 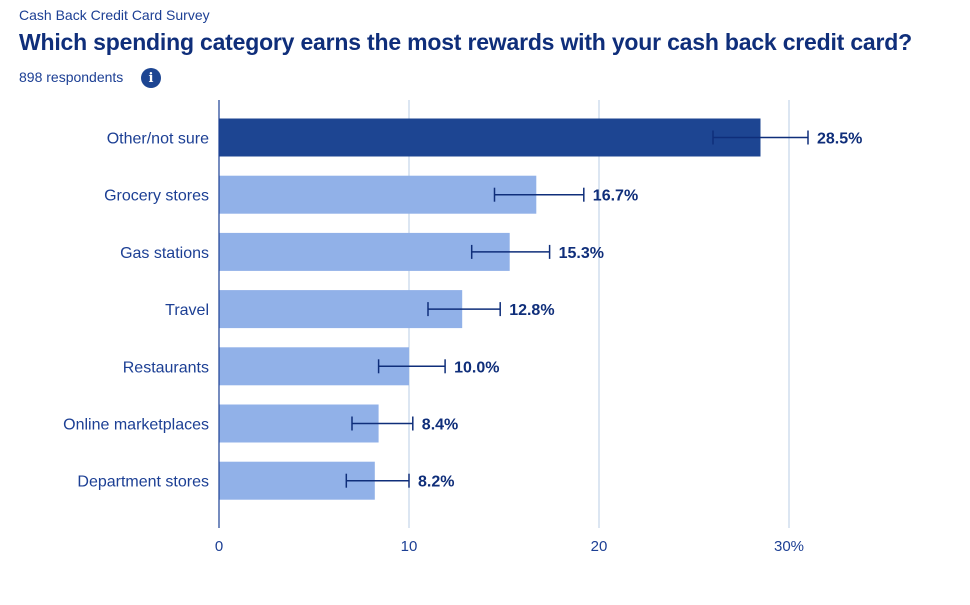 What do you see at coordinates (615, 196) in the screenshot?
I see `value-label: 16.7%` at bounding box center [615, 196].